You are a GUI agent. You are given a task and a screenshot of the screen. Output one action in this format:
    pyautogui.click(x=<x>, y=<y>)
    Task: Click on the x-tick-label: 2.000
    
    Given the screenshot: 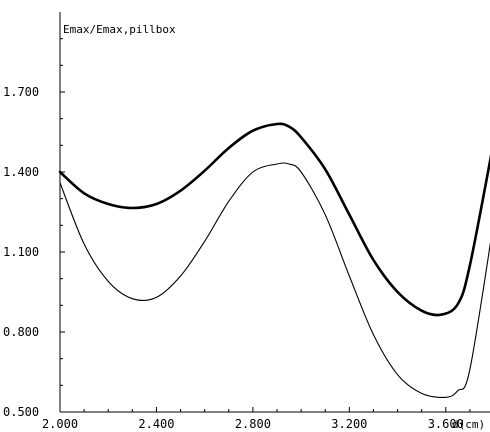 What is the action you would take?
    pyautogui.click(x=60, y=424)
    